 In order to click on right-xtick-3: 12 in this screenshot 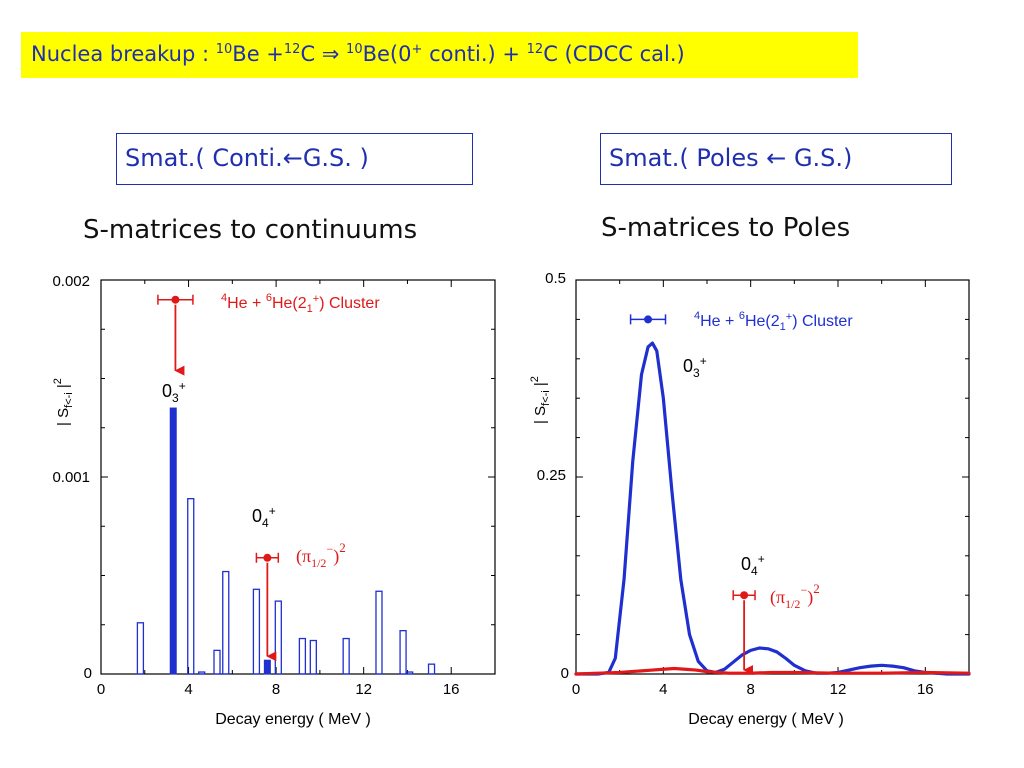, I will do `click(838, 689)`.